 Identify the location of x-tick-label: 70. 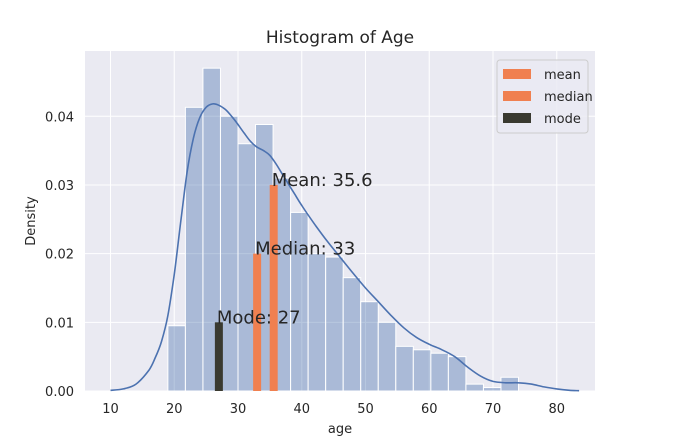
(493, 409).